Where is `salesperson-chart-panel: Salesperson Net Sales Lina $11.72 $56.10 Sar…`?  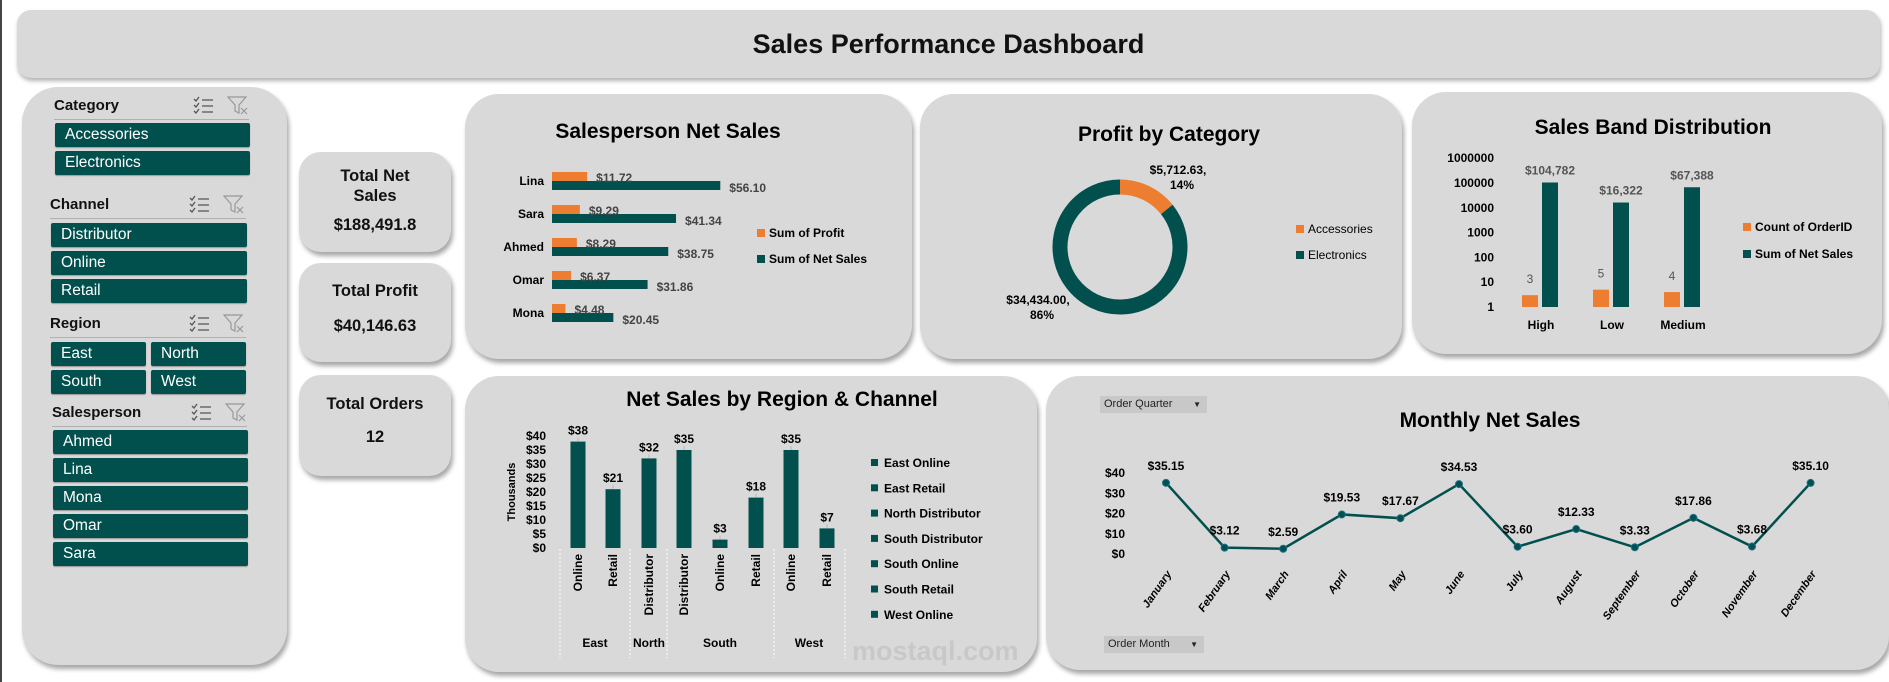 salesperson-chart-panel: Salesperson Net Sales Lina $11.72 $56.10 Sar… is located at coordinates (688, 226).